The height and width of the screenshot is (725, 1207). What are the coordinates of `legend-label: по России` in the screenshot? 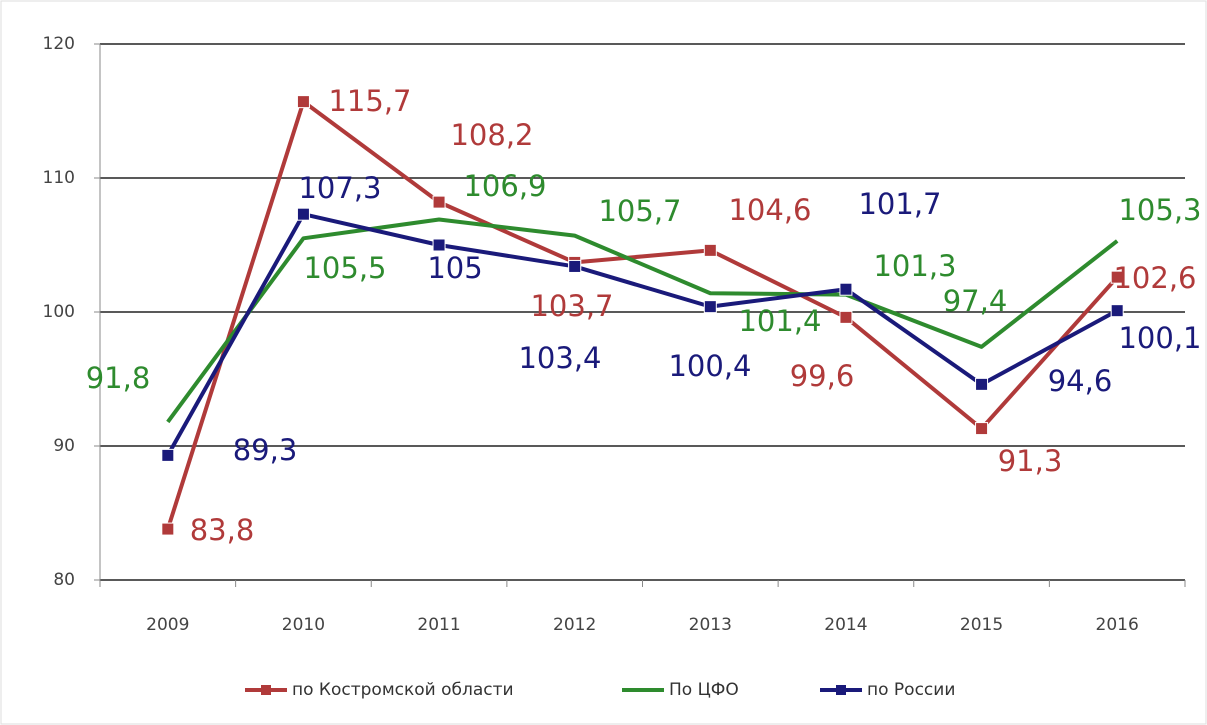 It's located at (911, 690).